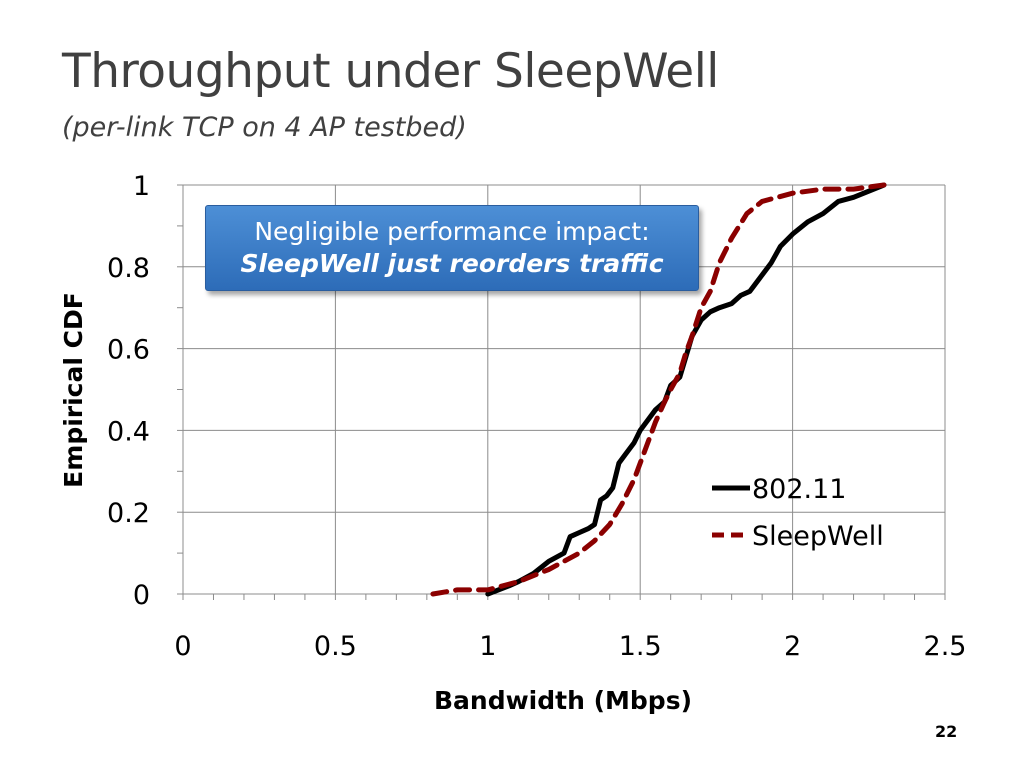  I want to click on y-axis-label: Empirical CDF, so click(73, 390).